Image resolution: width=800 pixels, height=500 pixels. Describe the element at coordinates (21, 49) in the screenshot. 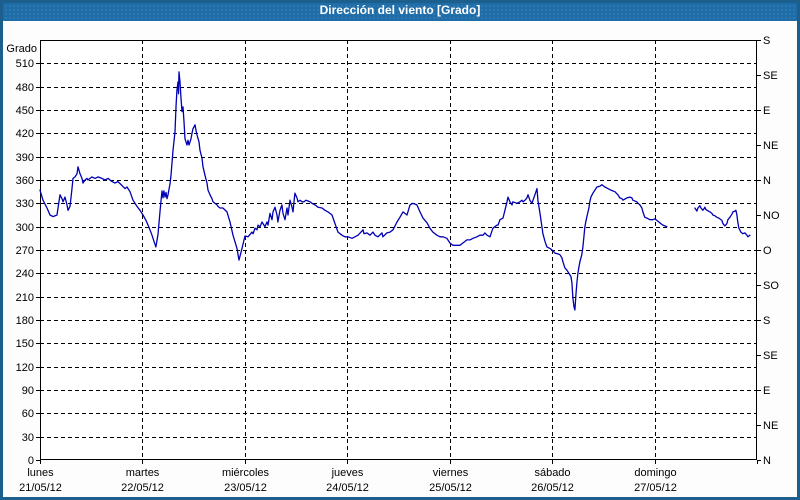

I see `y-axis-title: Grado` at that location.